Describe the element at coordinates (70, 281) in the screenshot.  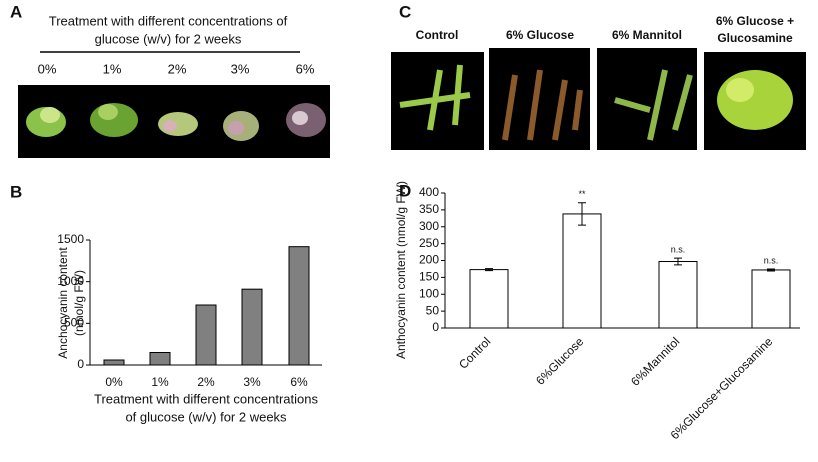
I see `y-tick-label: 1000` at that location.